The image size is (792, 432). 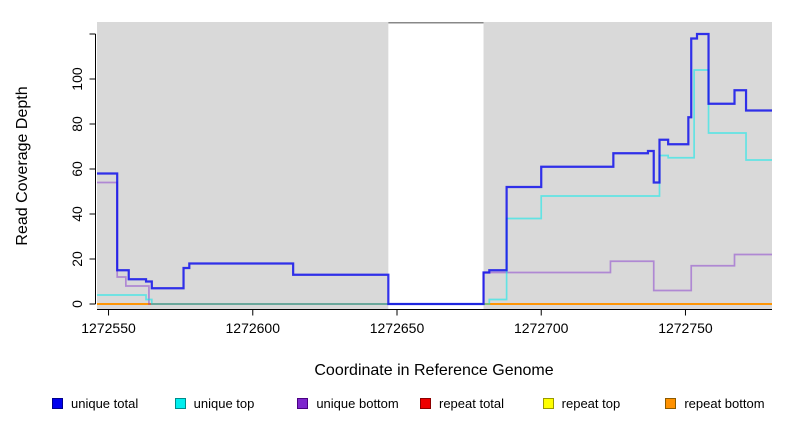 I want to click on legend-swatch-unique-top, so click(x=180, y=403).